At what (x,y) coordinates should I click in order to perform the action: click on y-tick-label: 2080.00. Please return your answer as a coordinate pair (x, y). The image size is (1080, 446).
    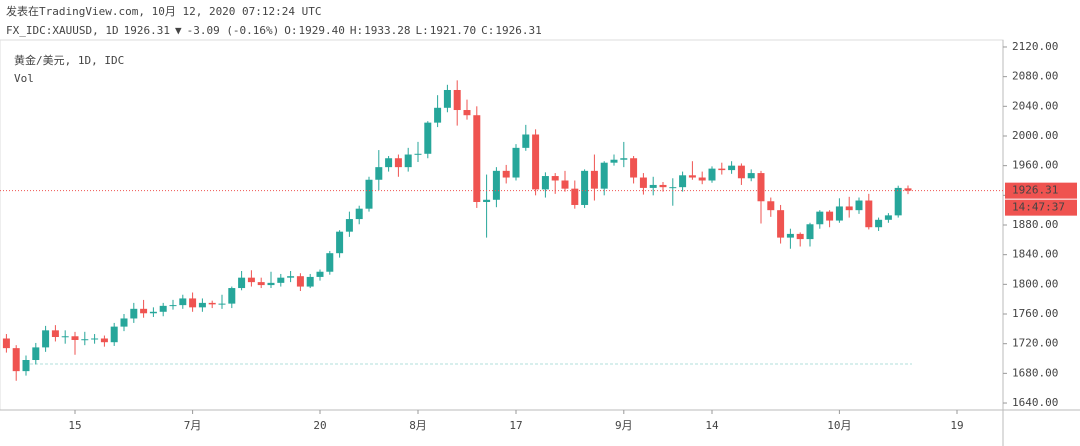
    Looking at the image, I should click on (1035, 76).